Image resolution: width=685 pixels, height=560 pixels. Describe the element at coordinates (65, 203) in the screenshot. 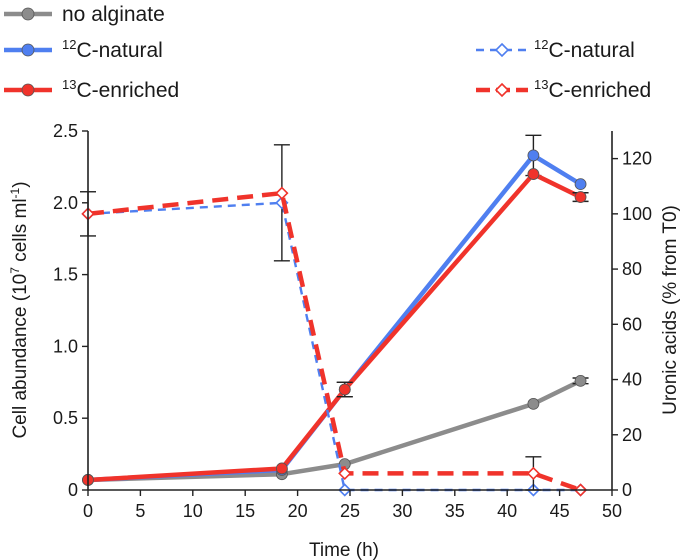

I see `left-y-tick-label-4: 2.0` at that location.